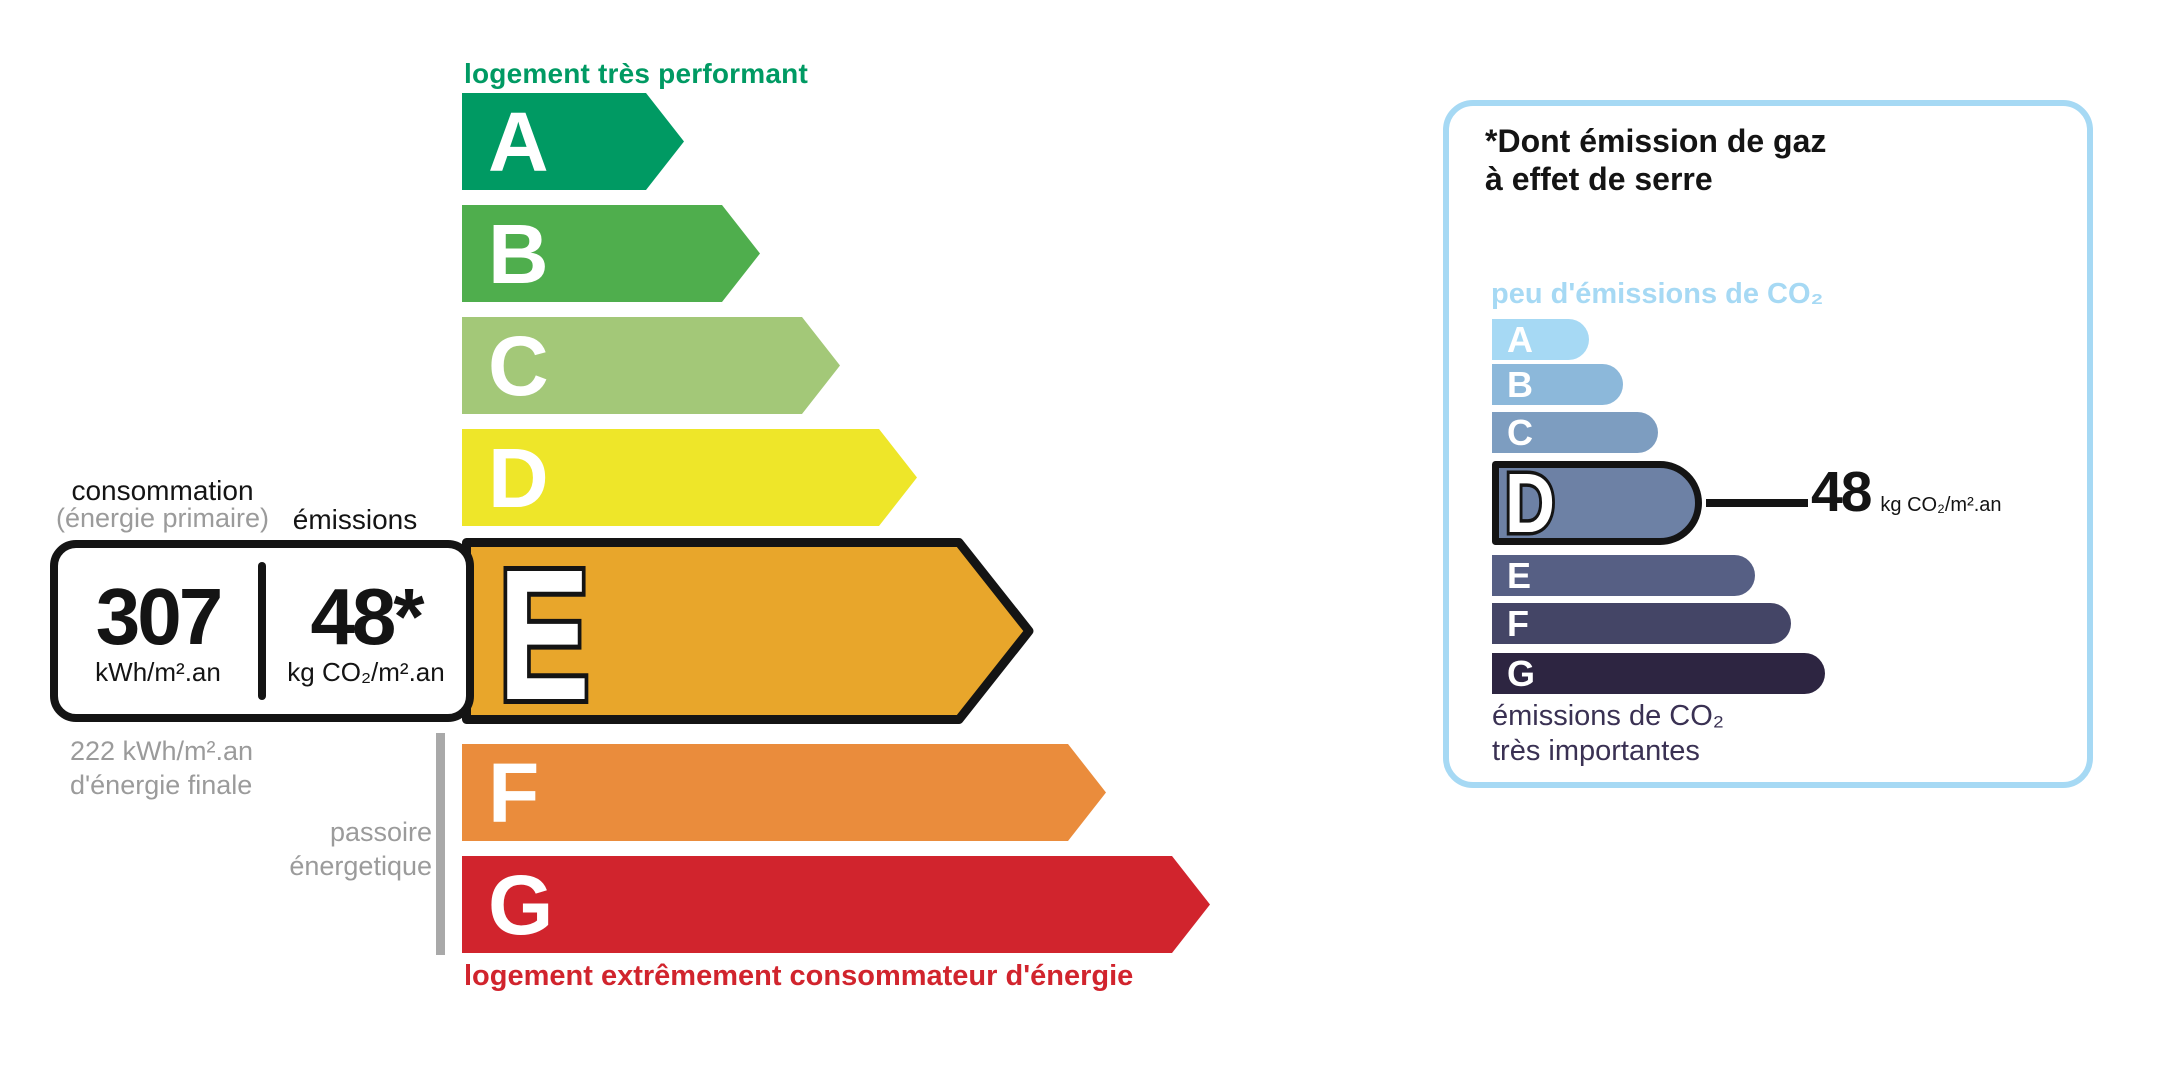 The width and height of the screenshot is (2169, 1079). Describe the element at coordinates (1655, 160) in the screenshot. I see `co2-panel-title: *Dont émission de gaz à effet de serre` at that location.